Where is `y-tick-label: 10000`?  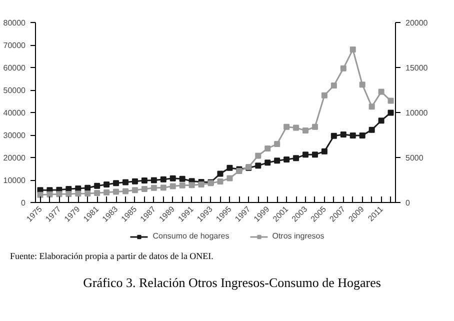 y-tick-label: 10000 is located at coordinates (14, 180).